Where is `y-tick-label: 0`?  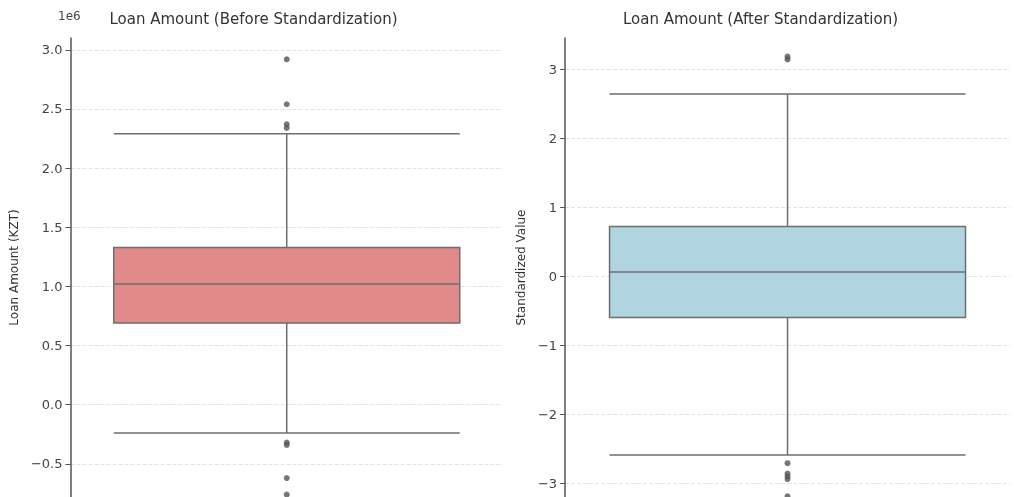 y-tick-label: 0 is located at coordinates (553, 276).